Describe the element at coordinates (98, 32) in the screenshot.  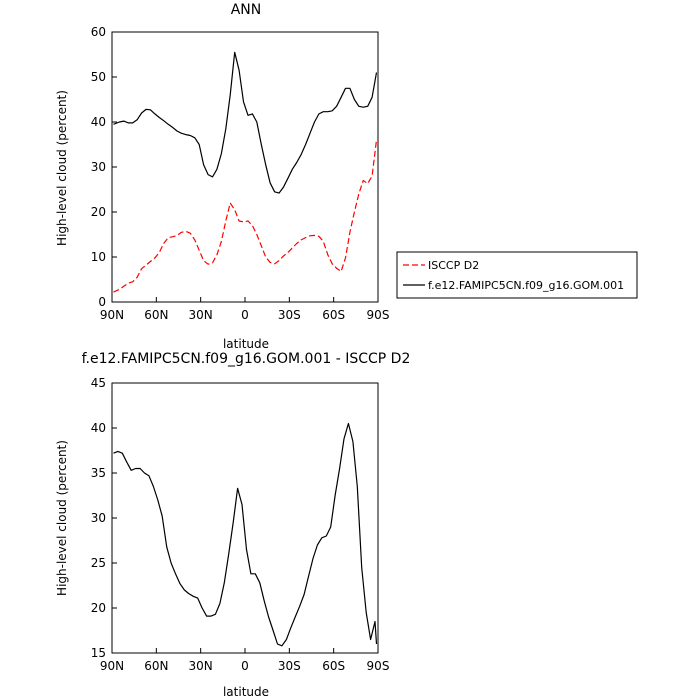
I see `top-chart-ytick-label: 60` at that location.